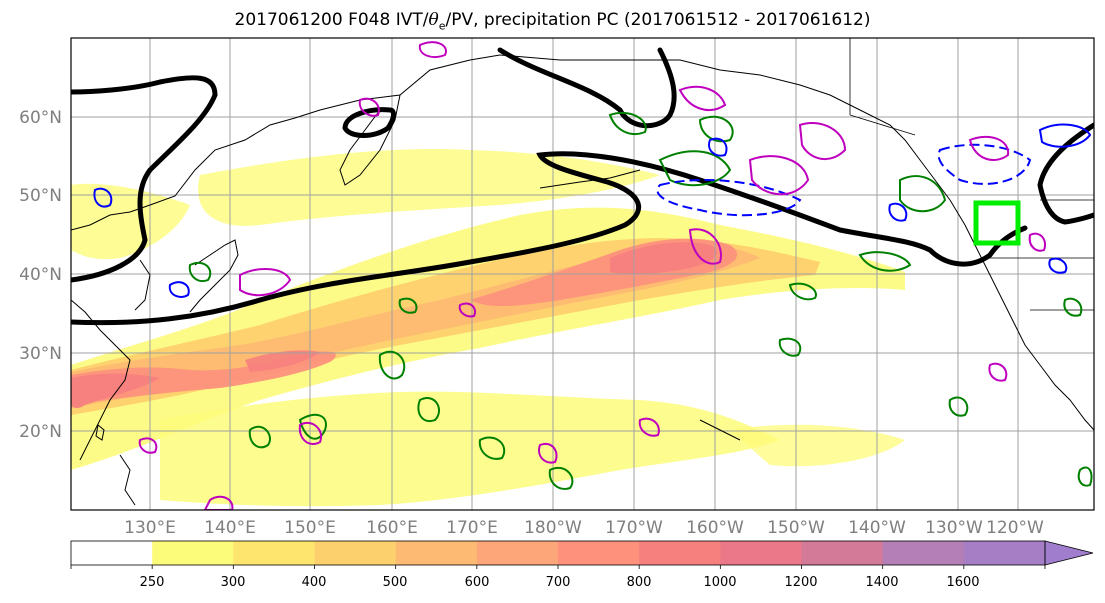  What do you see at coordinates (477, 582) in the screenshot?
I see `cb-label-600: 600` at bounding box center [477, 582].